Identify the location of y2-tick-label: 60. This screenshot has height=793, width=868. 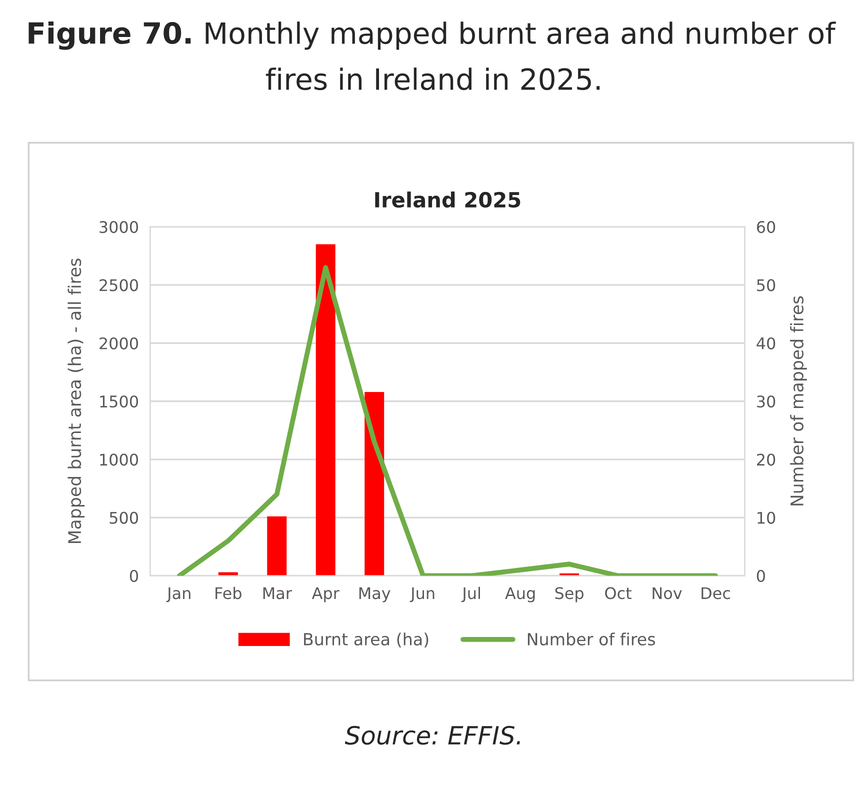
(766, 227).